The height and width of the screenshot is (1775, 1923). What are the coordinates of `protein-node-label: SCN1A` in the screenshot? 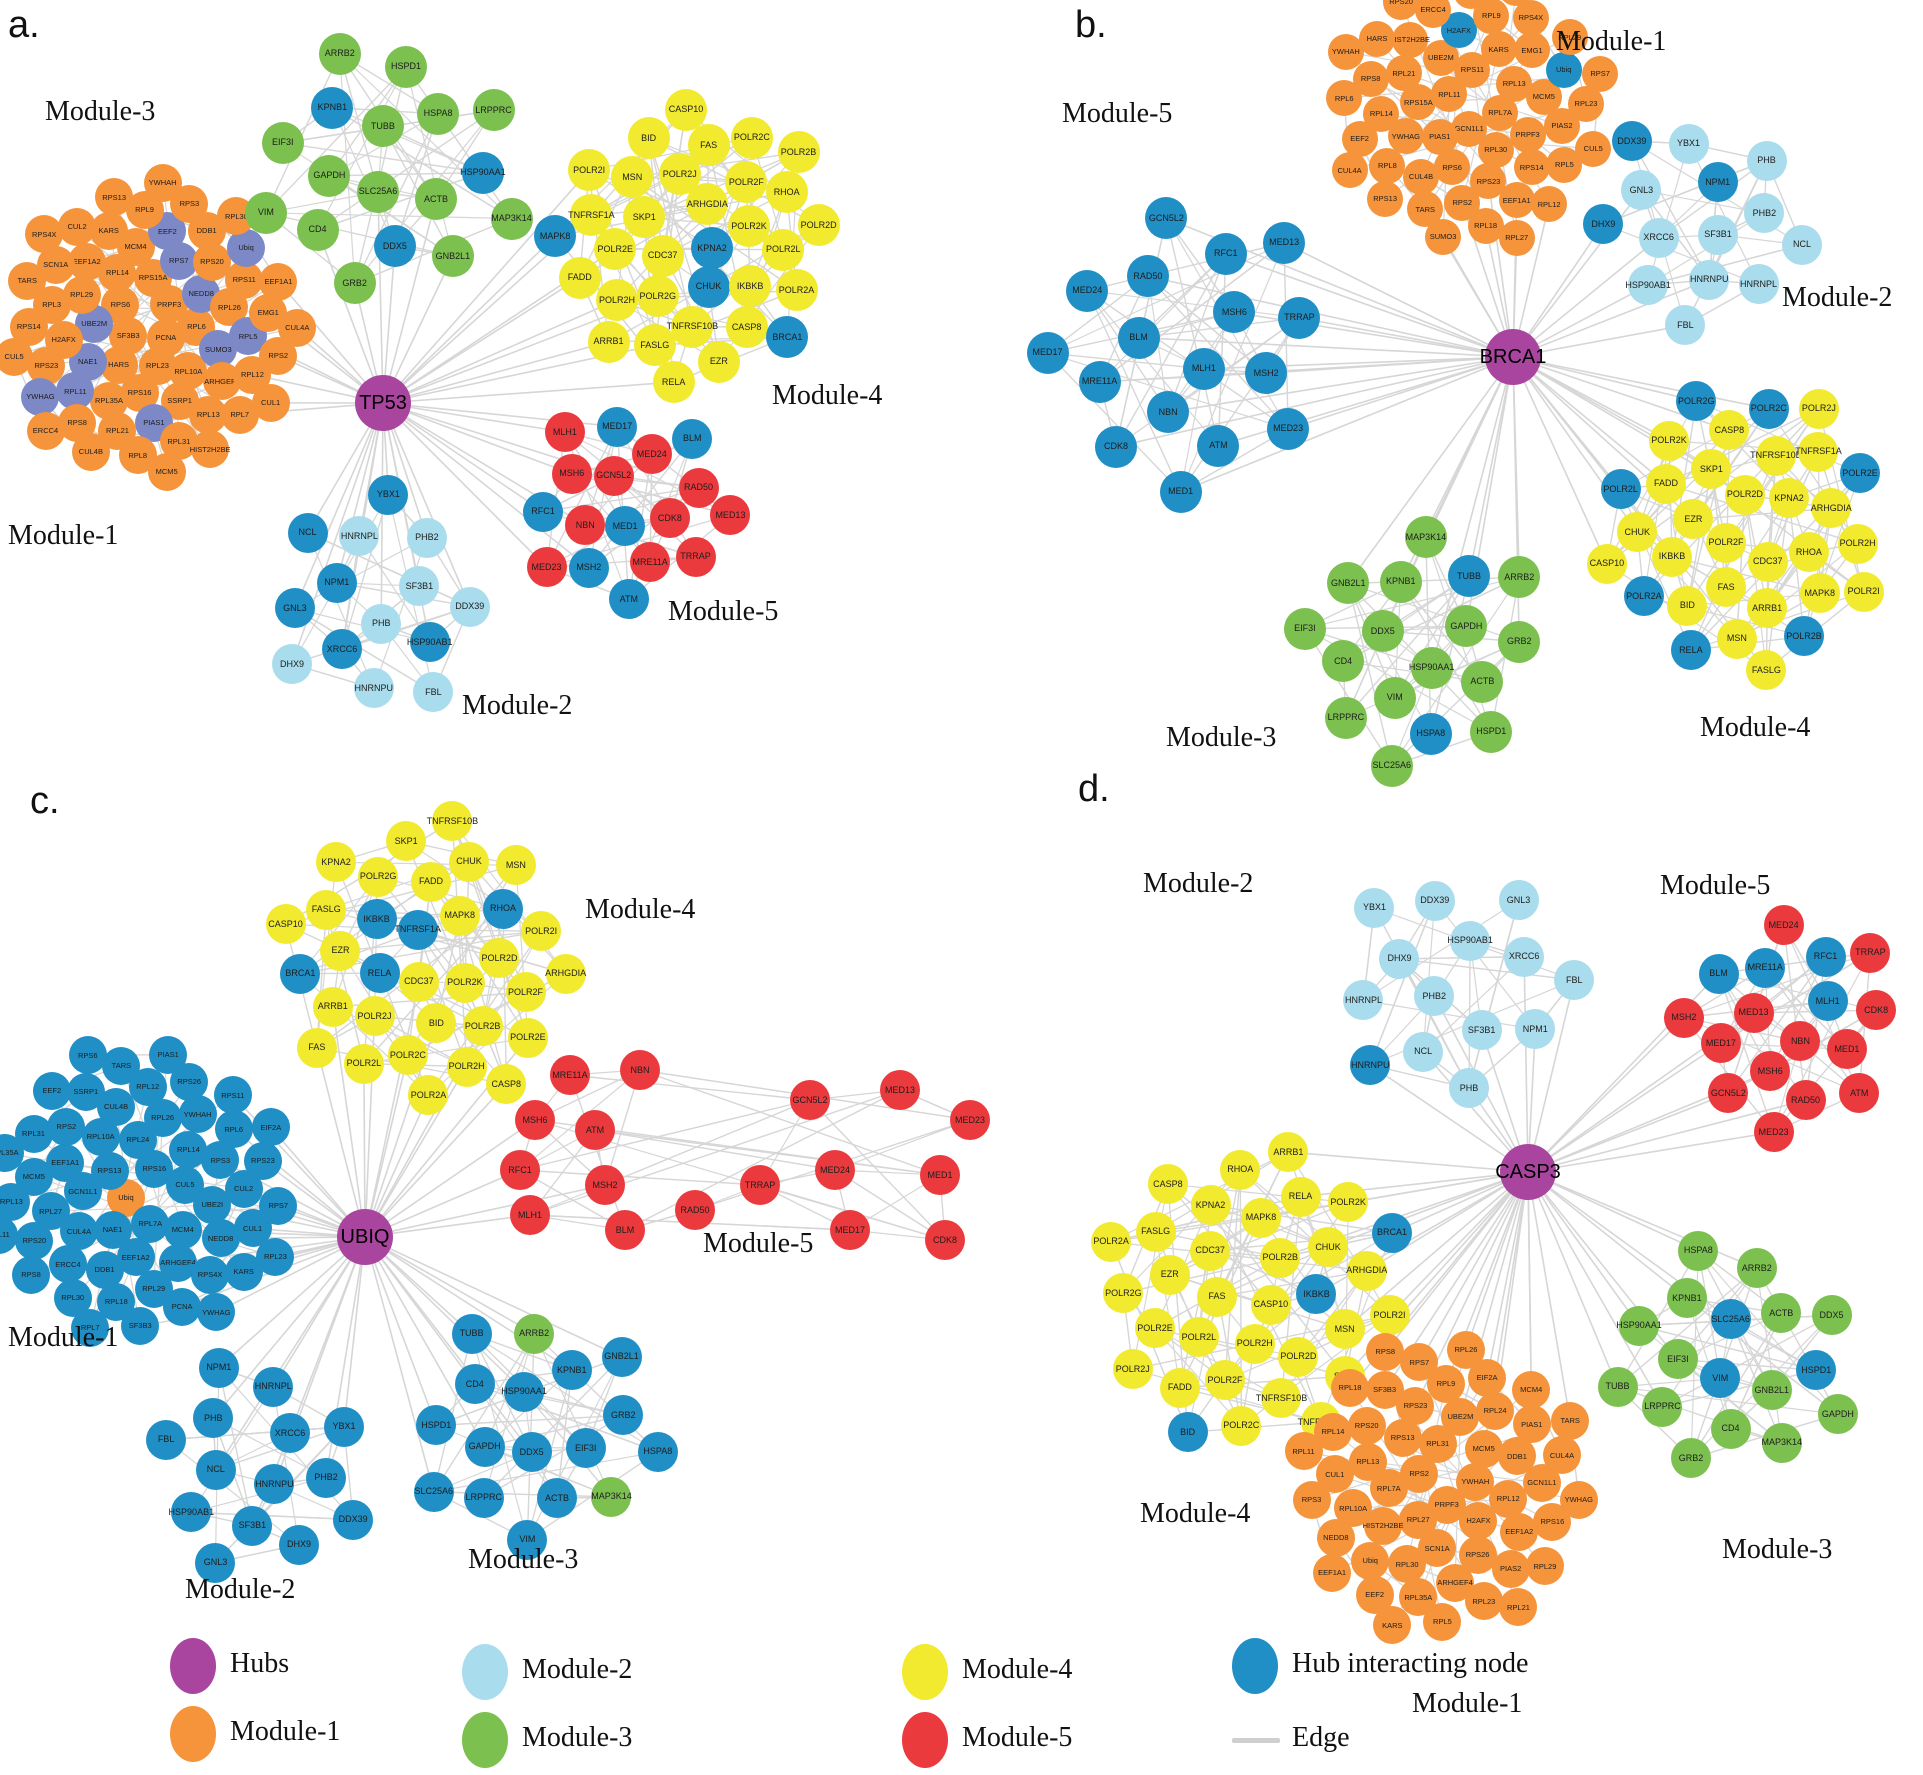 It's located at (56, 265).